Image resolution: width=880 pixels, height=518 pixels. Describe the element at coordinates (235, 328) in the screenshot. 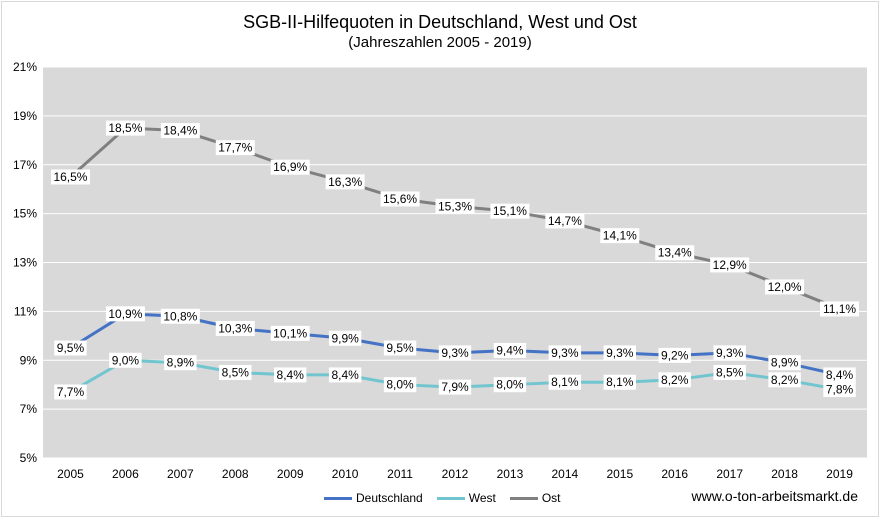

I see `data-label-deutschland: 10,3%` at that location.